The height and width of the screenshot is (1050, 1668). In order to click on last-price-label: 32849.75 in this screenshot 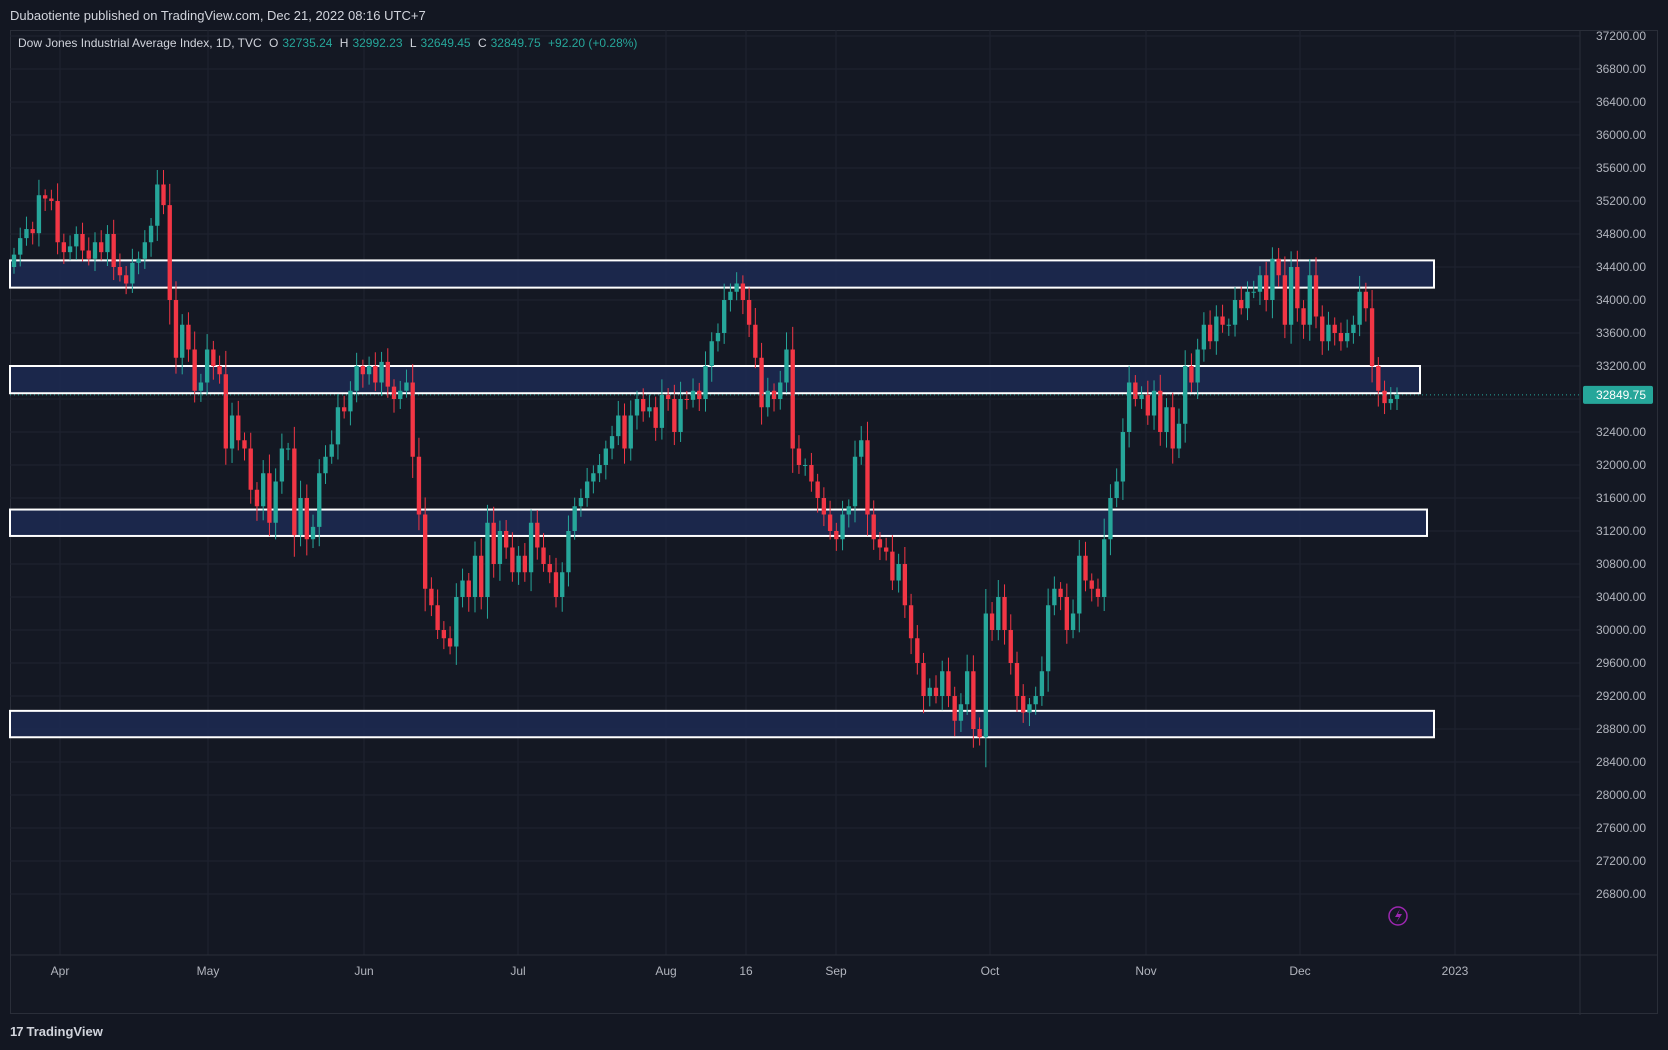, I will do `click(1618, 394)`.